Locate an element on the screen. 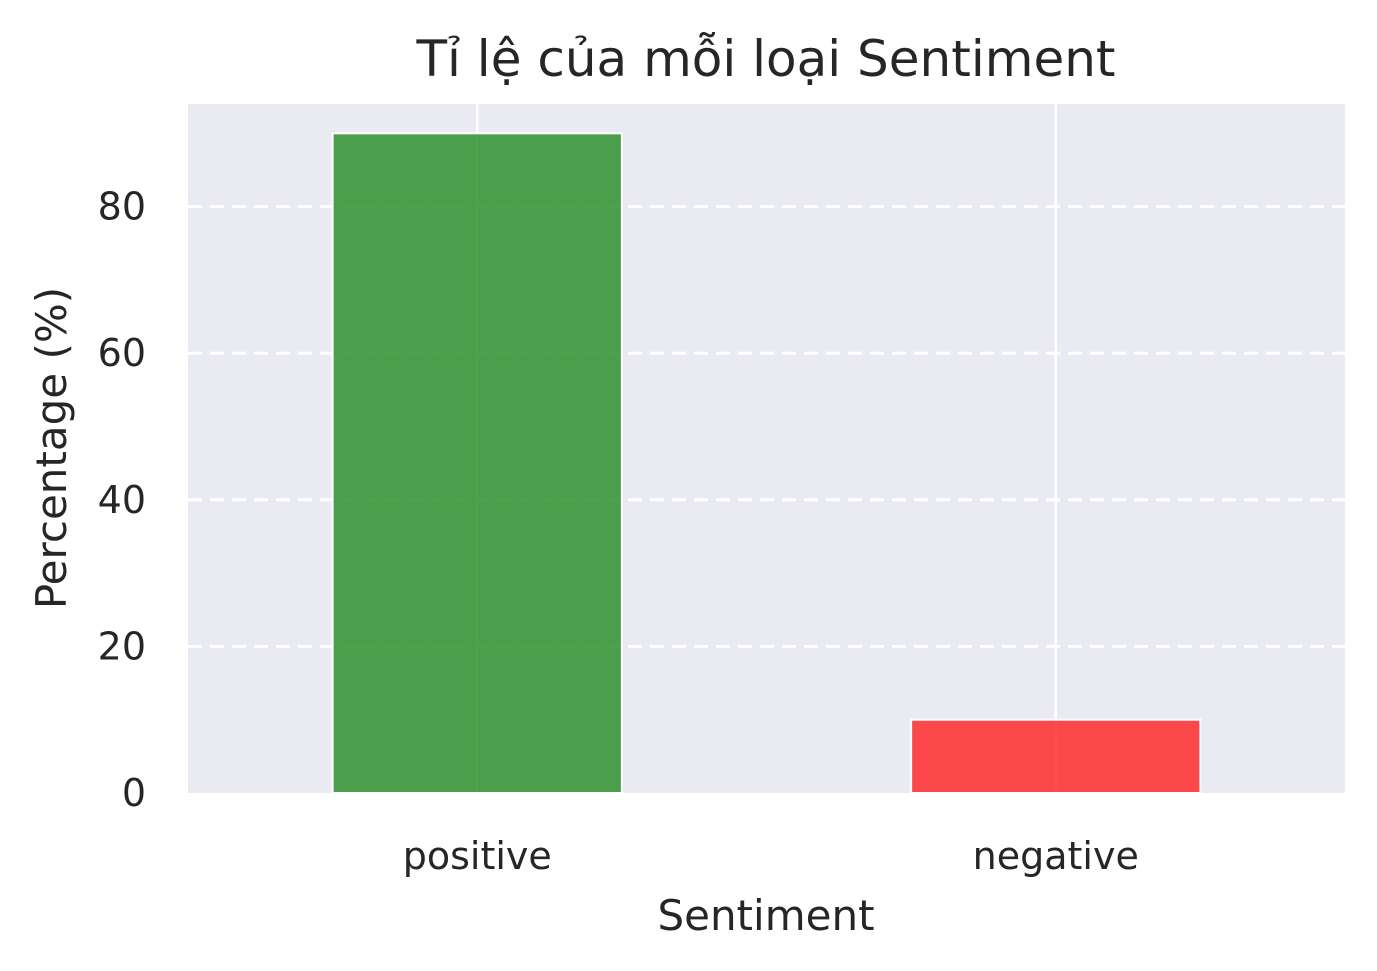 This screenshot has width=1377, height=971. y-axis-ticks: 0 20 40 60 80 is located at coordinates (122, 500).